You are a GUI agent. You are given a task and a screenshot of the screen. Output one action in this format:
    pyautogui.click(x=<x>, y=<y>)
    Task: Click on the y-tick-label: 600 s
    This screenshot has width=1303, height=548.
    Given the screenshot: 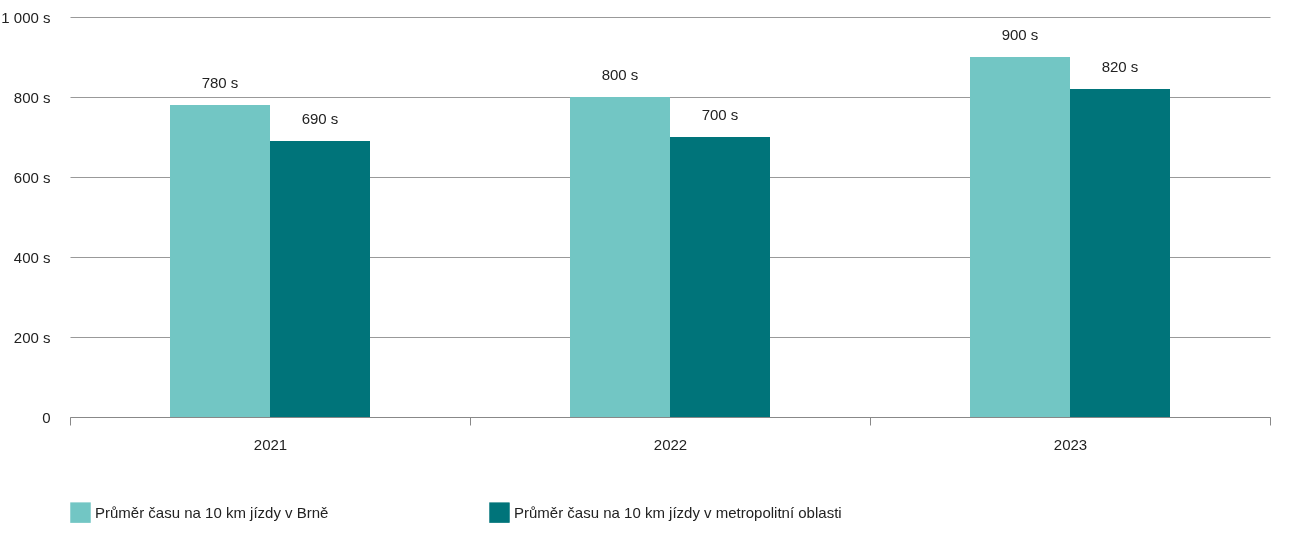 What is the action you would take?
    pyautogui.click(x=32, y=177)
    